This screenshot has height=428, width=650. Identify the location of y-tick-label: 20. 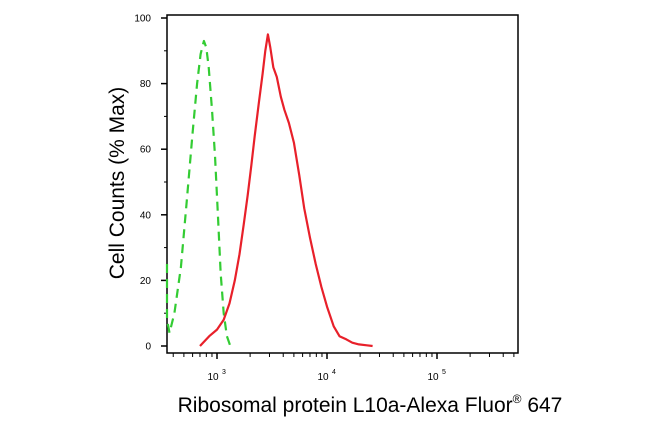
(146, 281).